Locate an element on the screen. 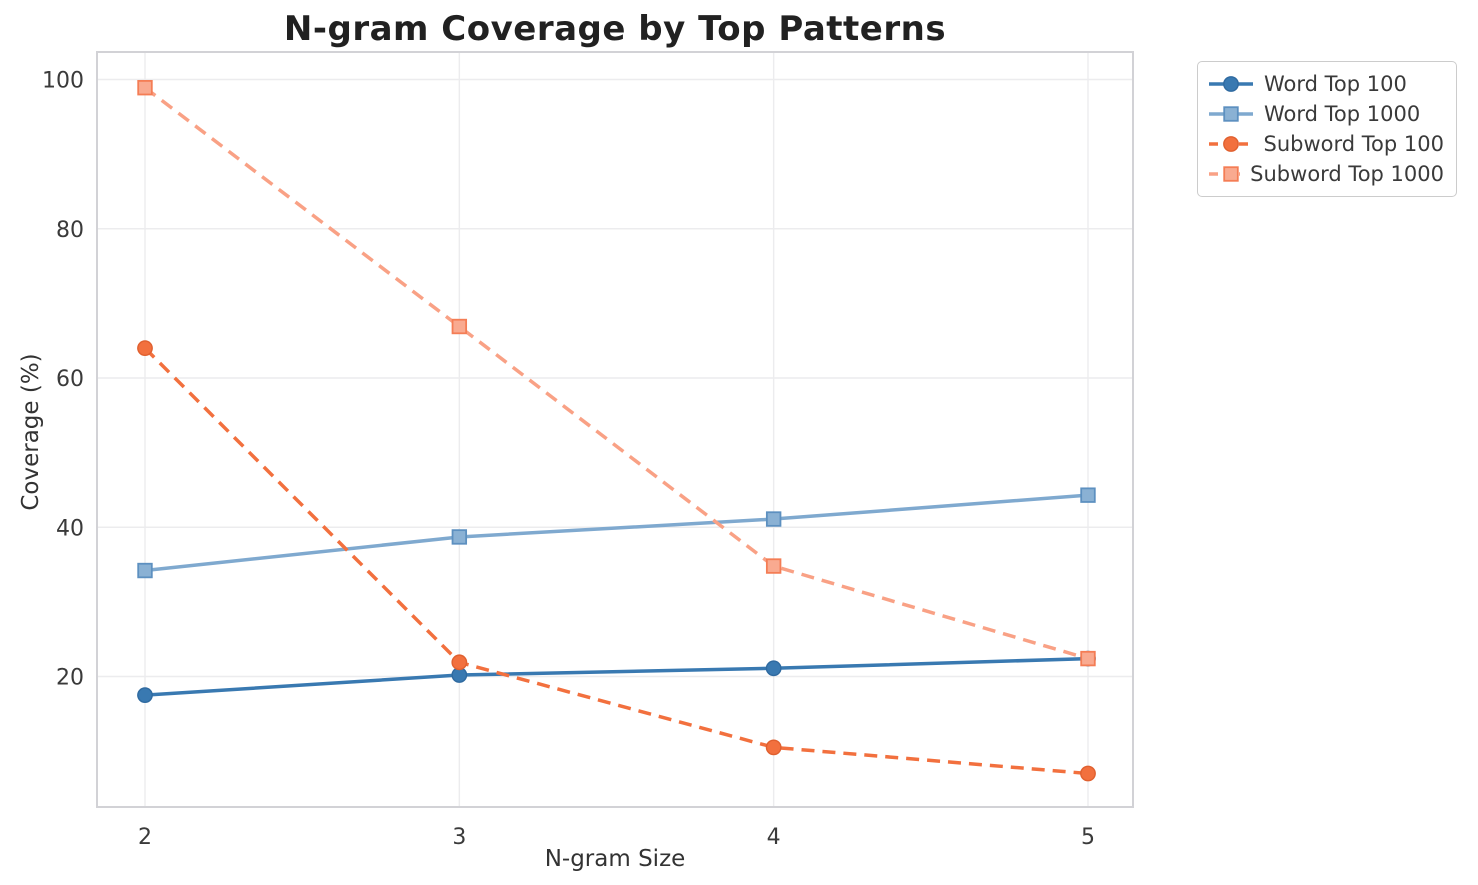  legend-item-subword-top-100: Subword Top 100 is located at coordinates (1326, 144).